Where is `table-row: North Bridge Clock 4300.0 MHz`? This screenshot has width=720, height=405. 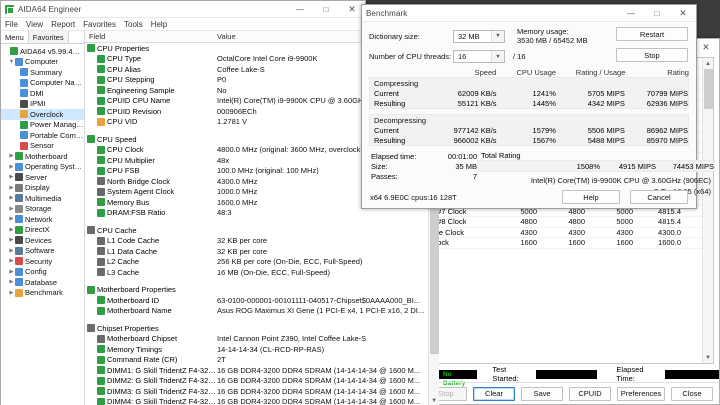
table-row: North Bridge Clock 4300.0 MHz is located at coordinates (256, 181).